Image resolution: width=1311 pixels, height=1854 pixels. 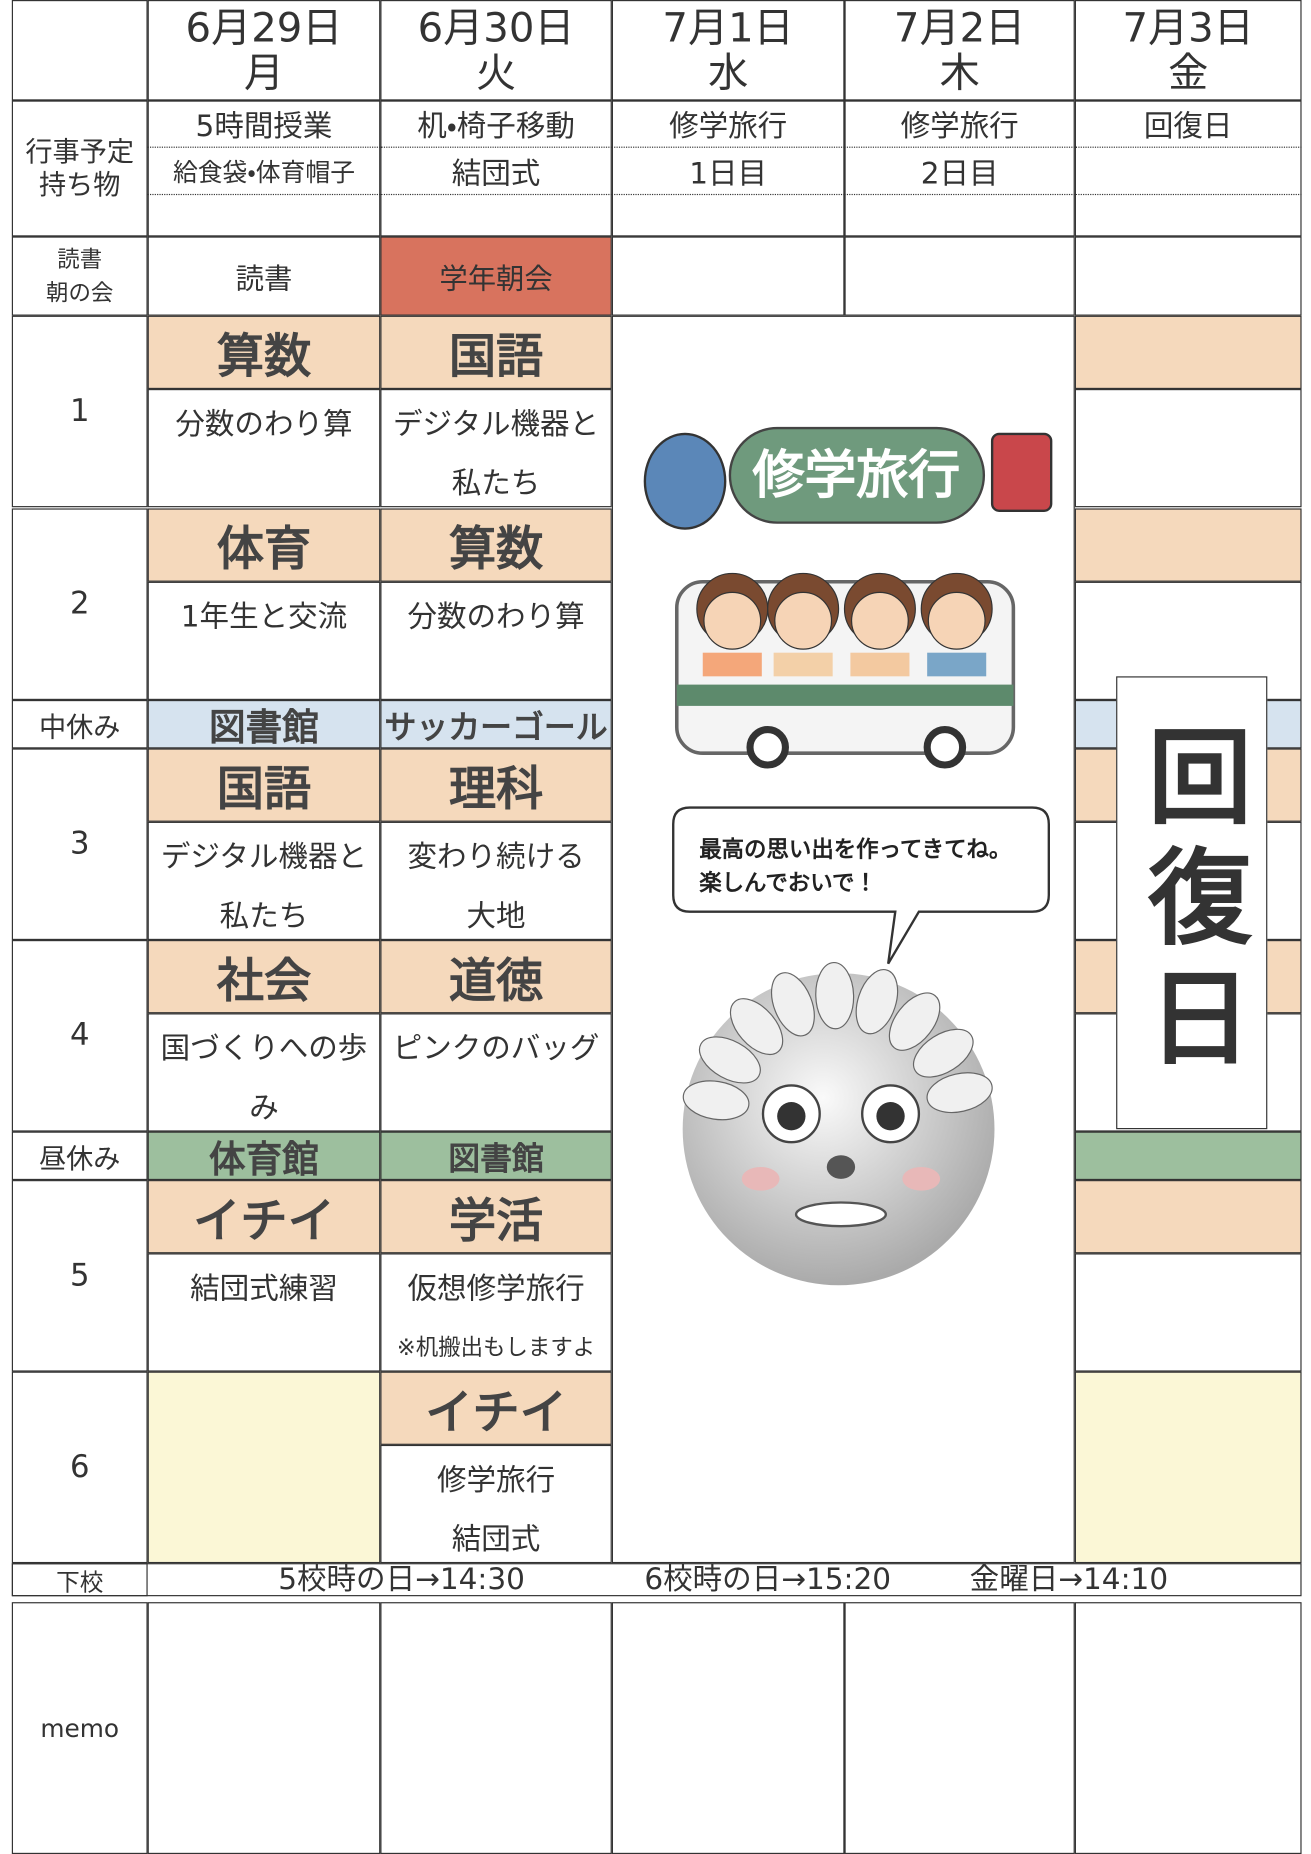 I want to click on period-number: 2, so click(x=79, y=604).